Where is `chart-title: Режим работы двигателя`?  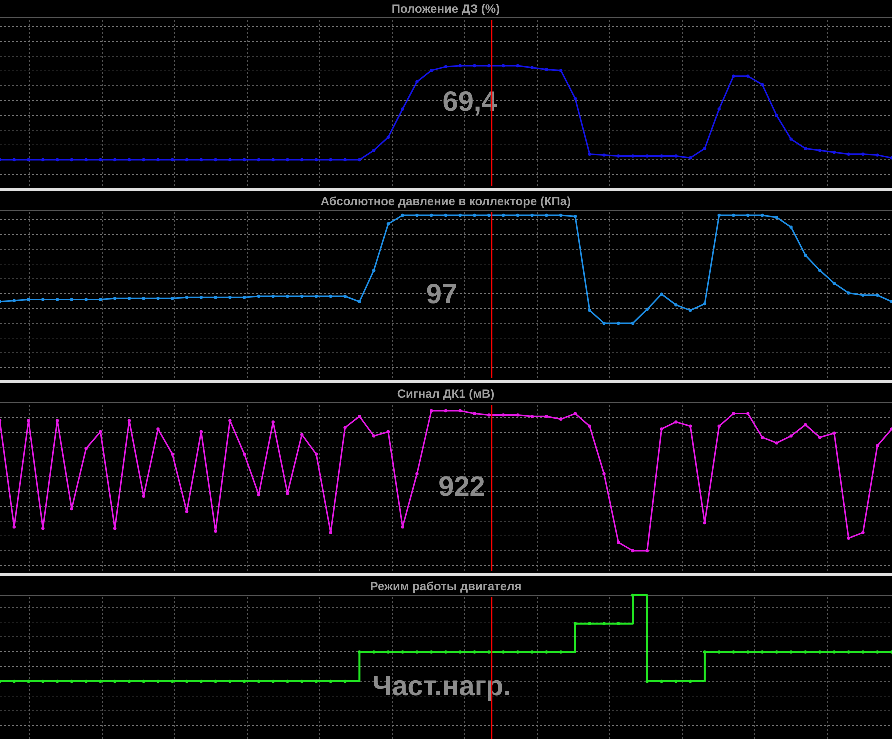 chart-title: Режим работы двигателя is located at coordinates (446, 587).